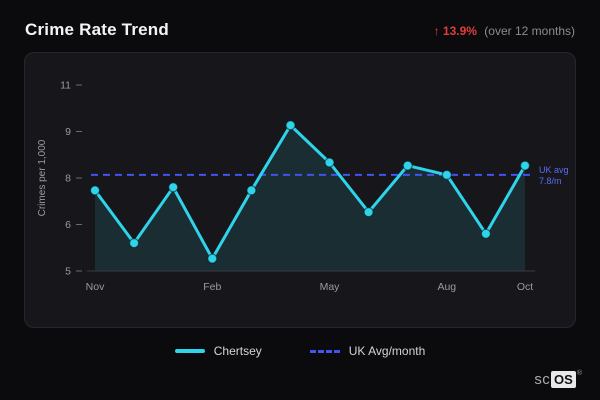 The width and height of the screenshot is (600, 400). What do you see at coordinates (554, 170) in the screenshot?
I see `svg-text: UK avg` at bounding box center [554, 170].